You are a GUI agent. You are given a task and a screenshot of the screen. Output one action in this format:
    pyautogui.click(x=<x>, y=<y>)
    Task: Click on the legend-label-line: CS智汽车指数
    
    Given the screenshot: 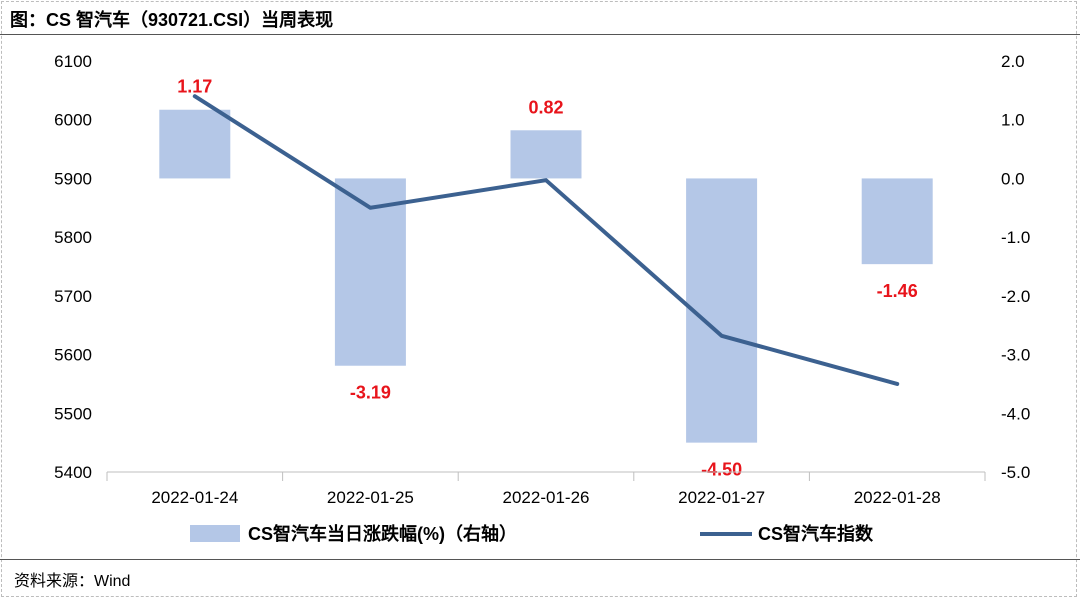 What is the action you would take?
    pyautogui.click(x=816, y=533)
    